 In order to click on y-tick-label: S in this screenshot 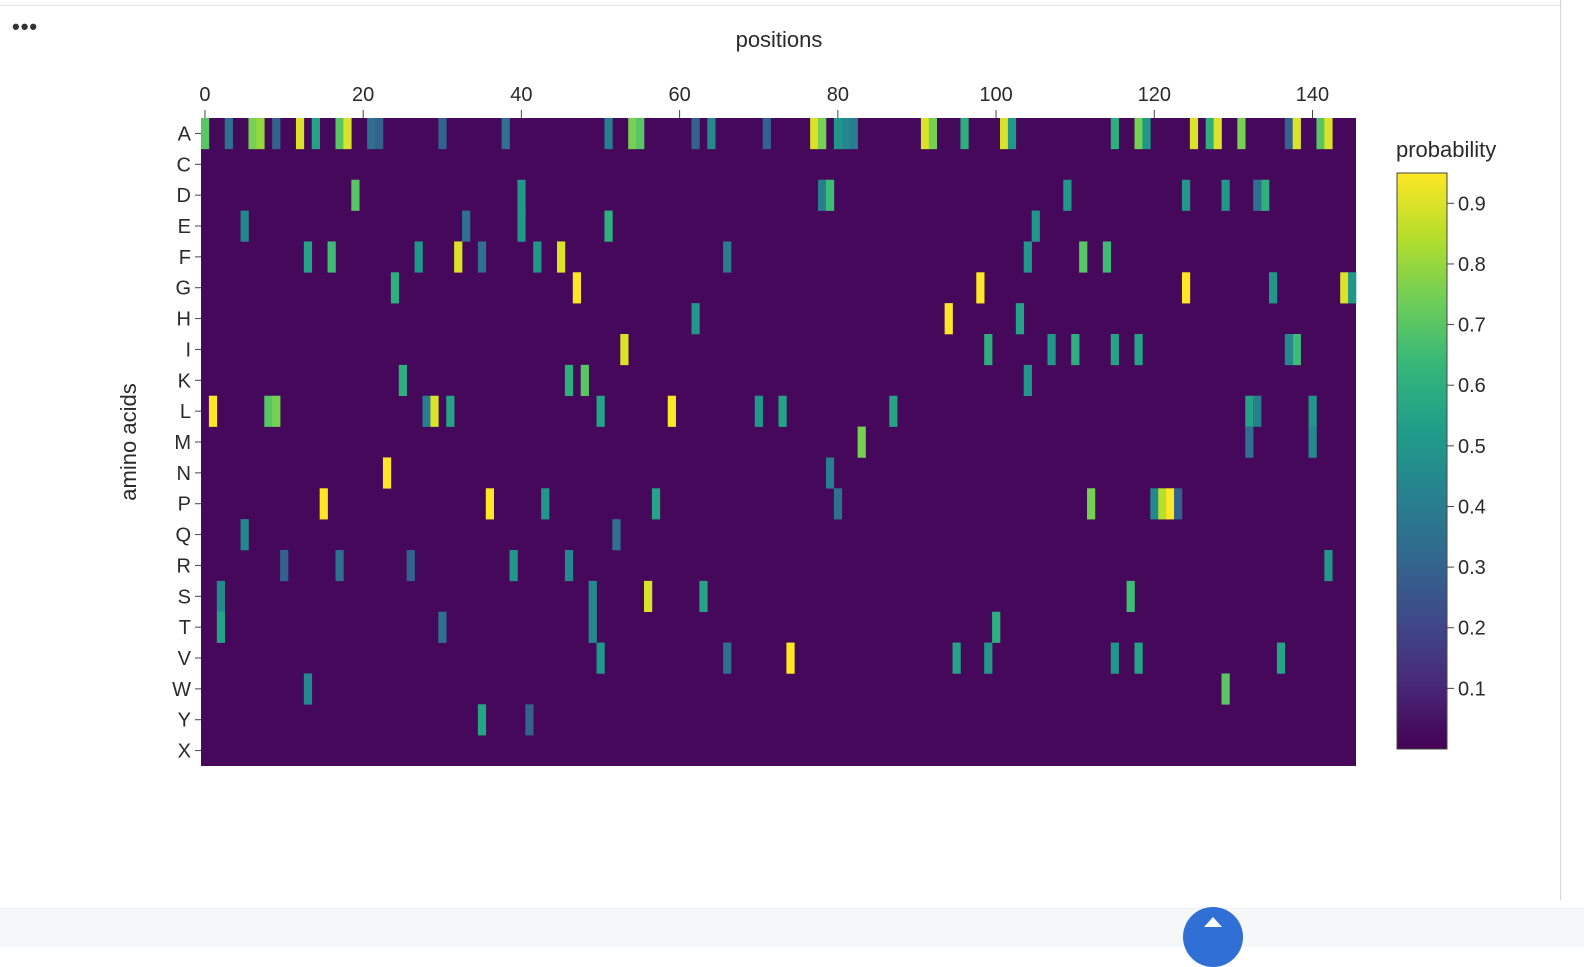, I will do `click(184, 597)`.